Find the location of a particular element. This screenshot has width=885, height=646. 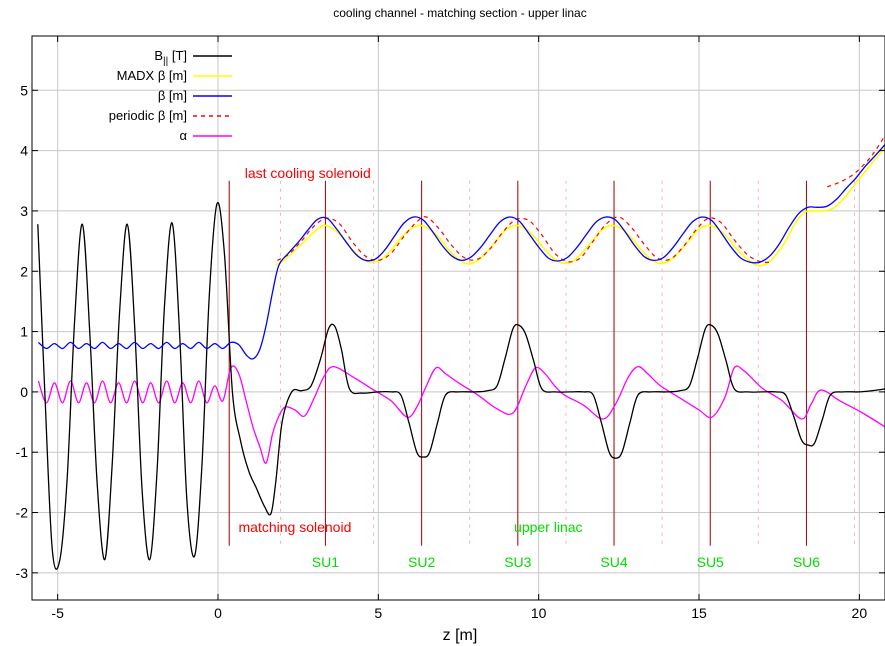

legend: B|| [T]MADX β [m] β [m] periodic β [m] α is located at coordinates (170, 95).